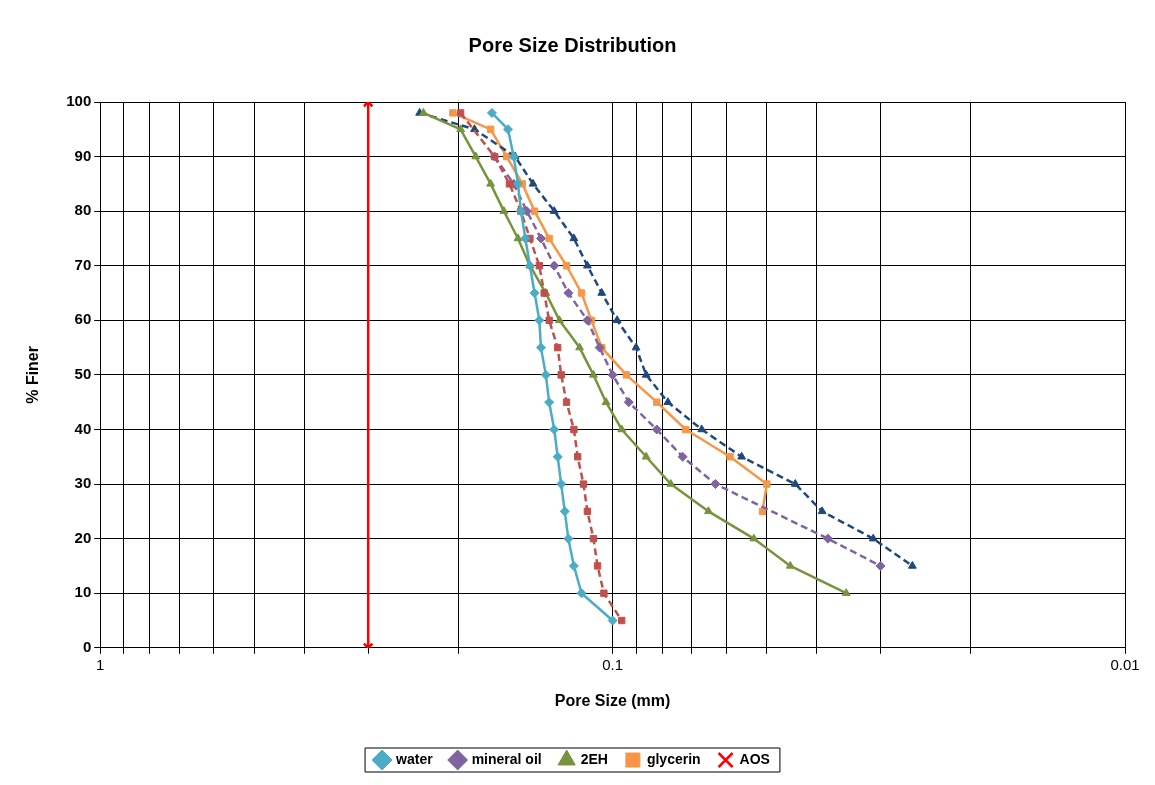 This screenshot has width=1155, height=785. What do you see at coordinates (572, 44) in the screenshot?
I see `chart-title: Pore Size Distribution` at bounding box center [572, 44].